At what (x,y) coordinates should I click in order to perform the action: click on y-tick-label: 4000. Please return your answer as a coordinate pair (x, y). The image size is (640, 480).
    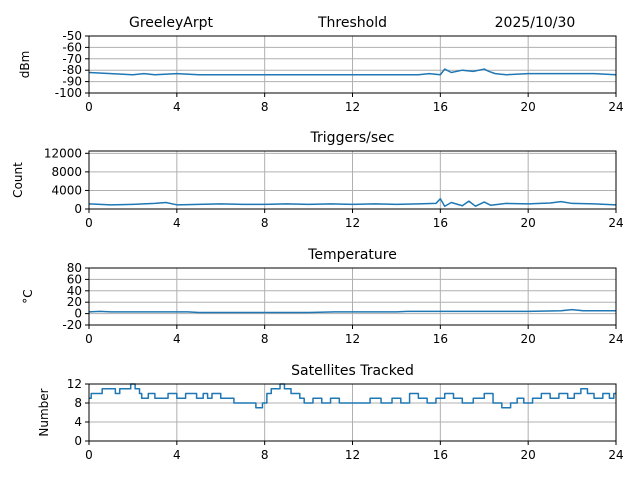
    Looking at the image, I should click on (66, 190).